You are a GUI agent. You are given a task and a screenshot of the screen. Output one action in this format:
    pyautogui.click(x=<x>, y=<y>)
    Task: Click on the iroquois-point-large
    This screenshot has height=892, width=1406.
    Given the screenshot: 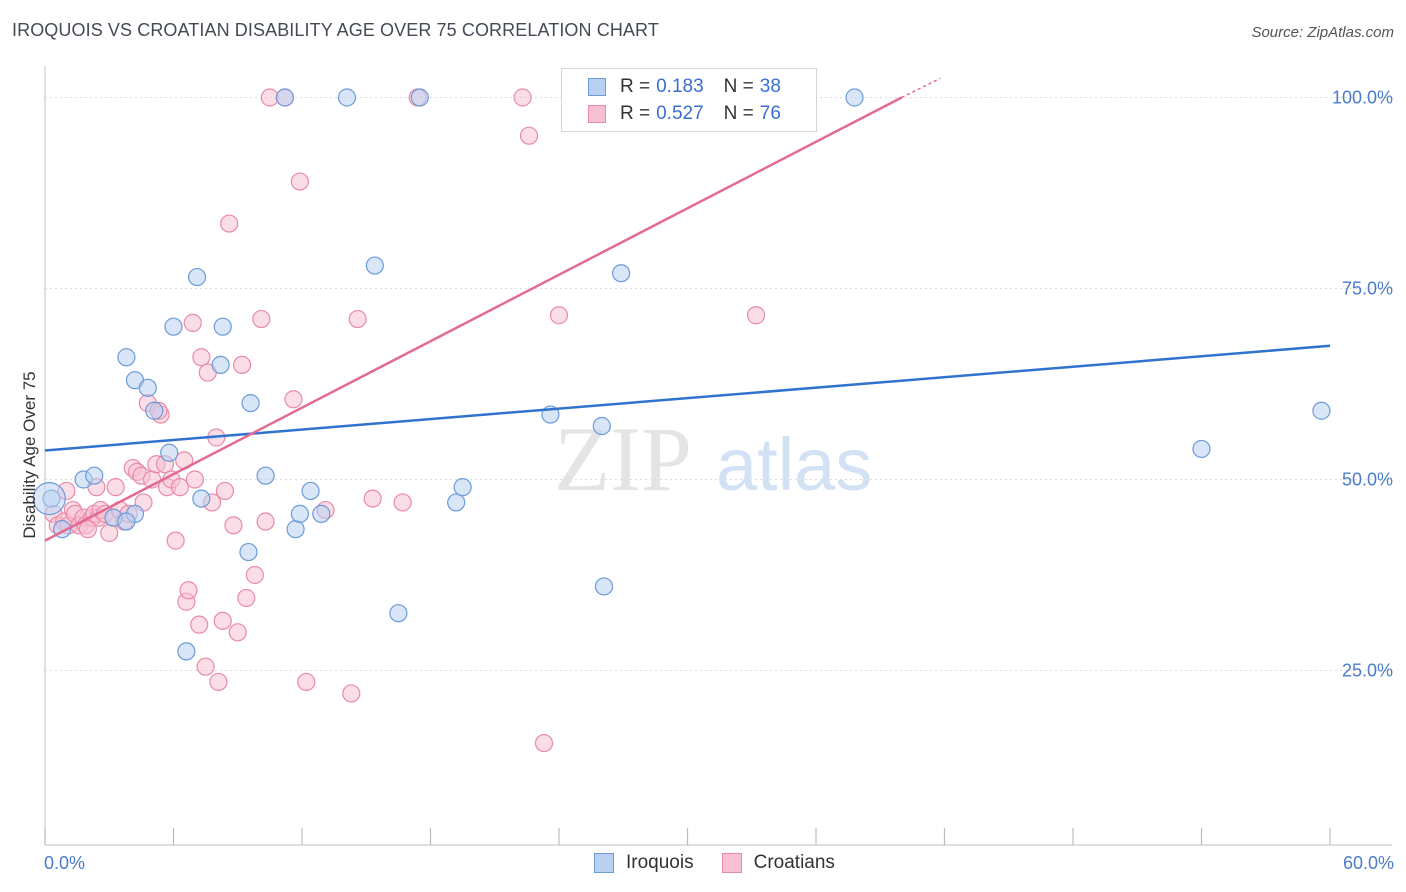 What is the action you would take?
    pyautogui.click(x=49, y=499)
    